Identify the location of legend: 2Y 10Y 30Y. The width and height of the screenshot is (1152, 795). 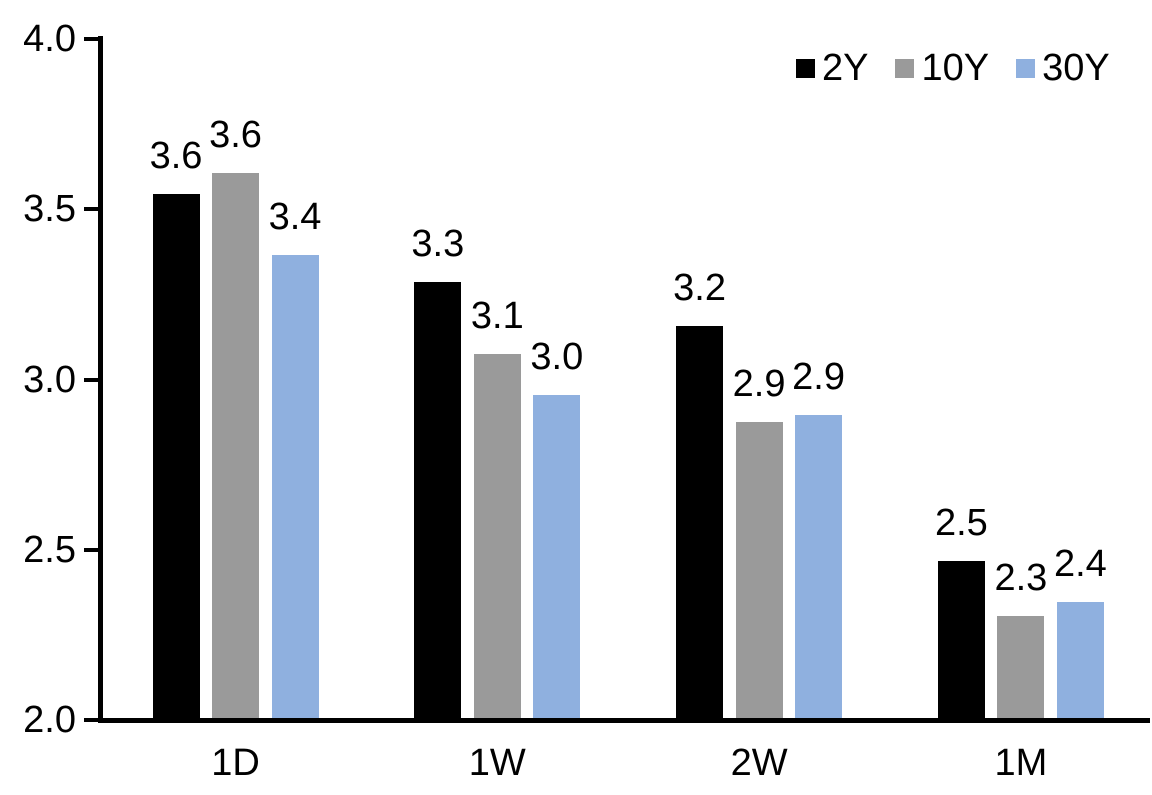
(953, 68).